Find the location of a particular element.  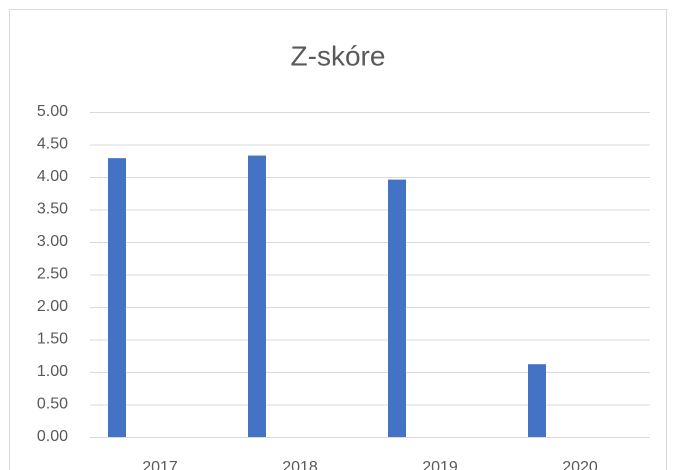

y-tick-label: 0.00 is located at coordinates (52, 436).